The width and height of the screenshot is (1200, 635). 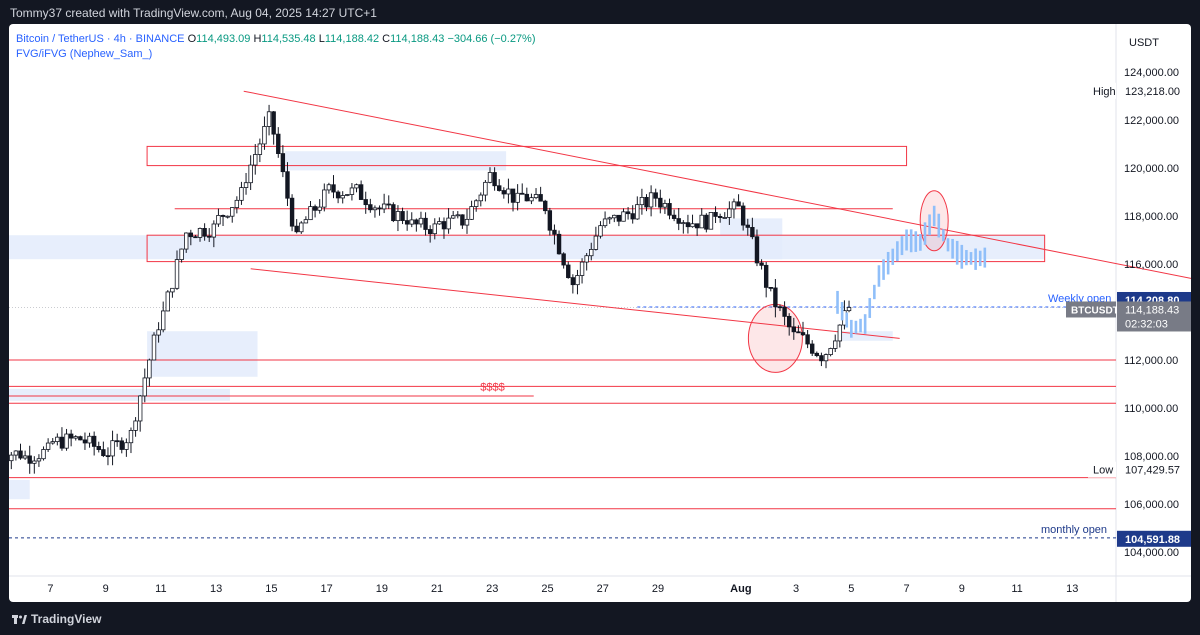 What do you see at coordinates (352, 39) in the screenshot?
I see `low-value: 114,188.42` at bounding box center [352, 39].